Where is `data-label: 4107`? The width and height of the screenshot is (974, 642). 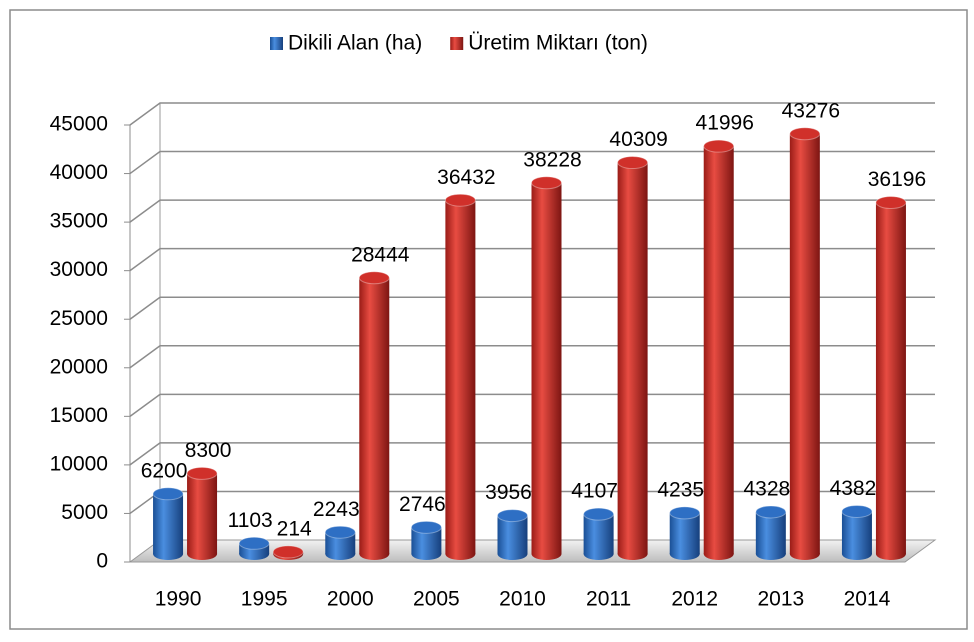
data-label: 4107 is located at coordinates (594, 491).